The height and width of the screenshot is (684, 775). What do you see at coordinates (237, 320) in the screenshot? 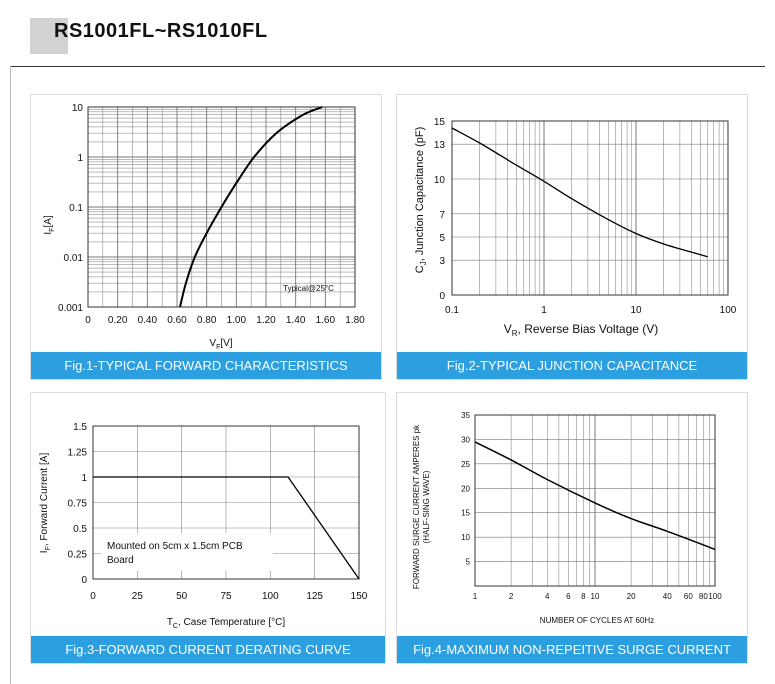
I see `x-tick-label: 1.00` at bounding box center [237, 320].